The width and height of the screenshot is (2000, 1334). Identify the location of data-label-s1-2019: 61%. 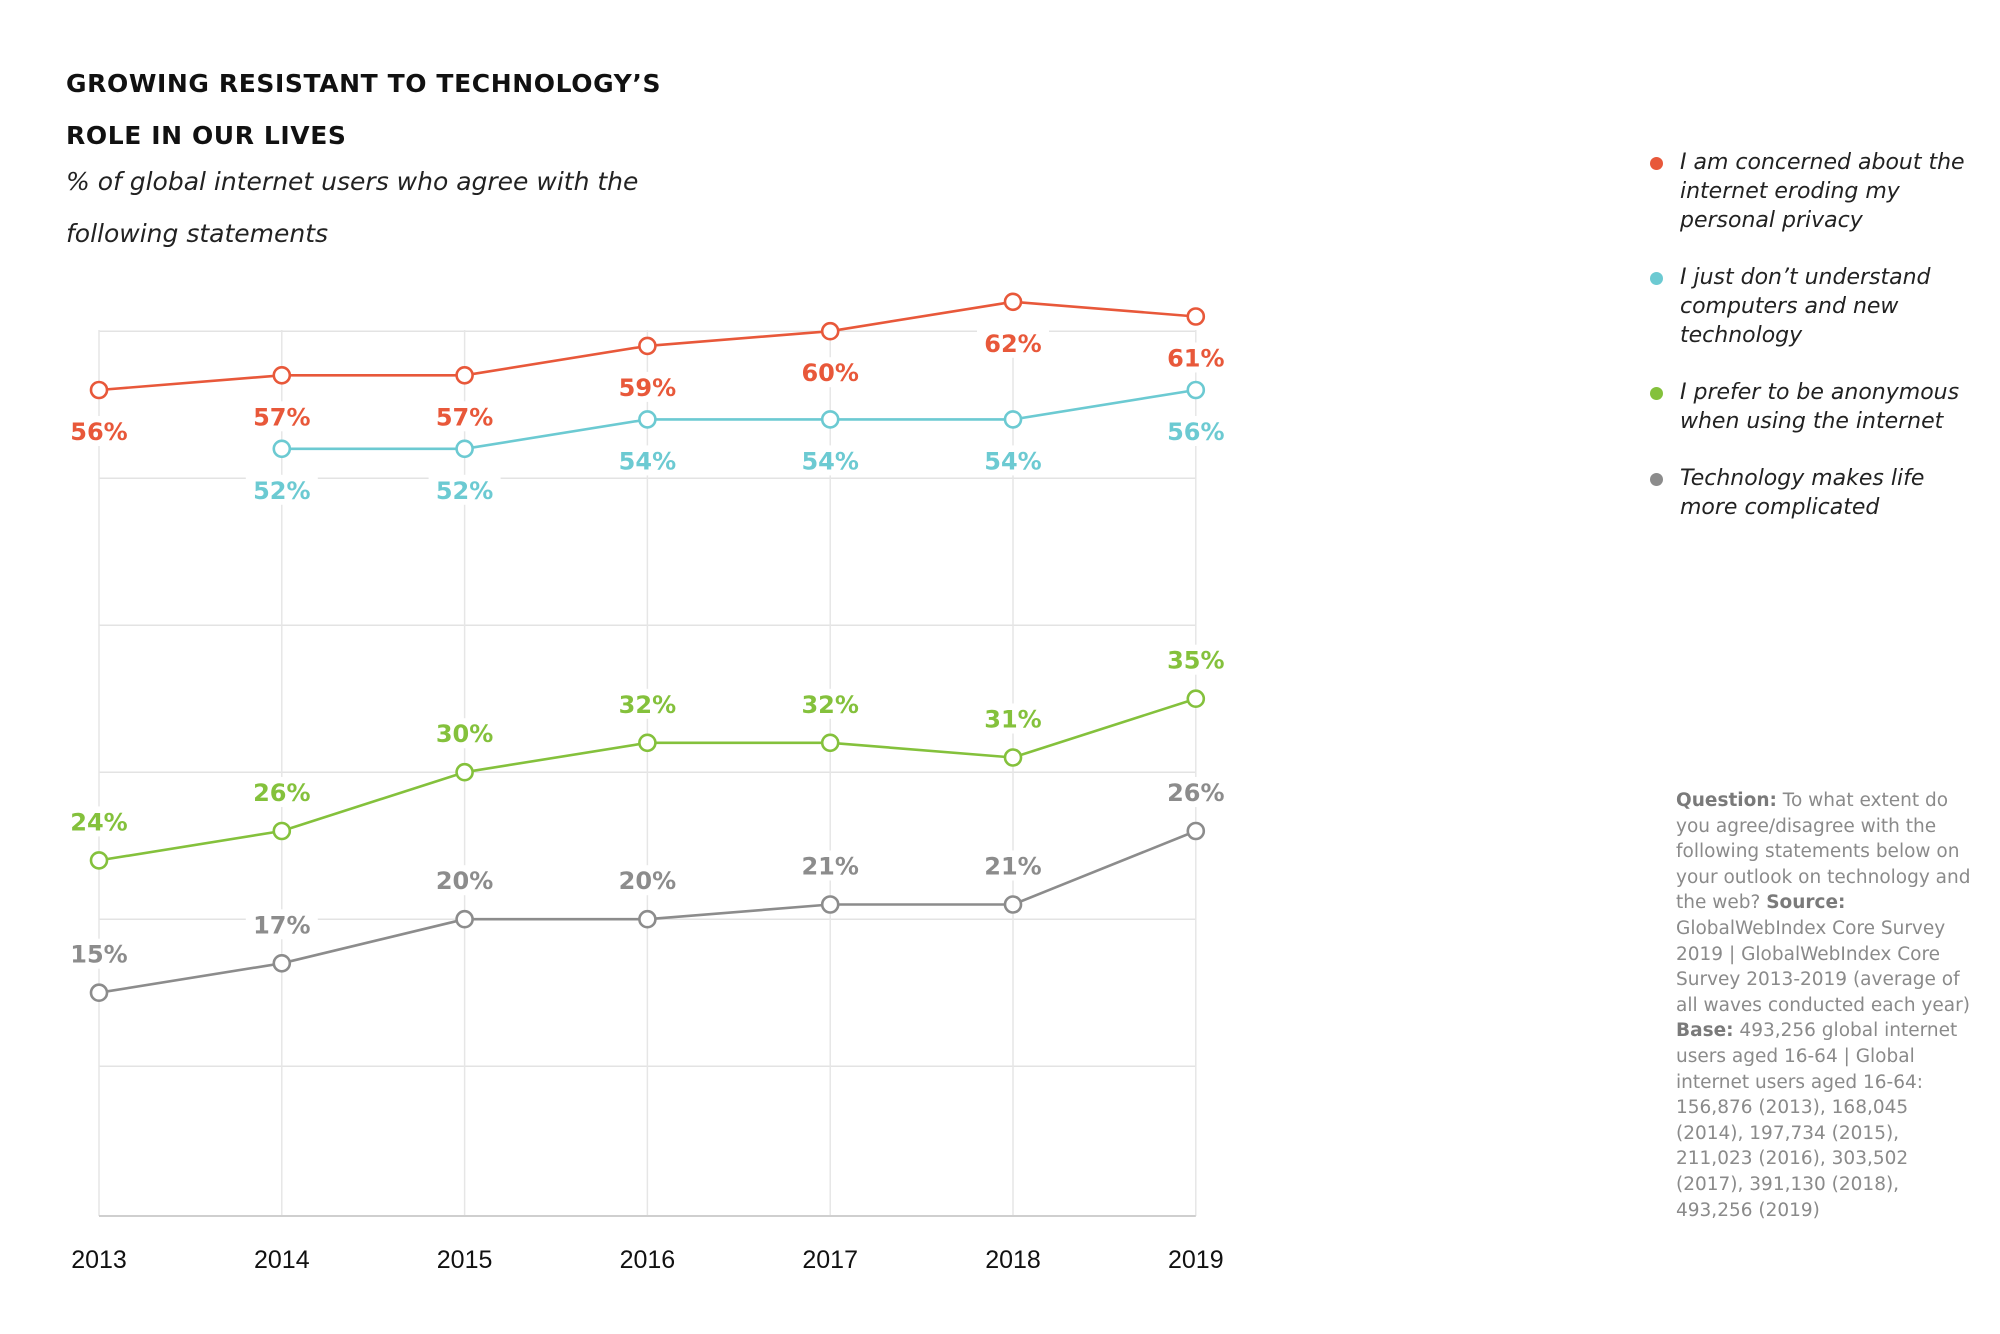
(1195, 359).